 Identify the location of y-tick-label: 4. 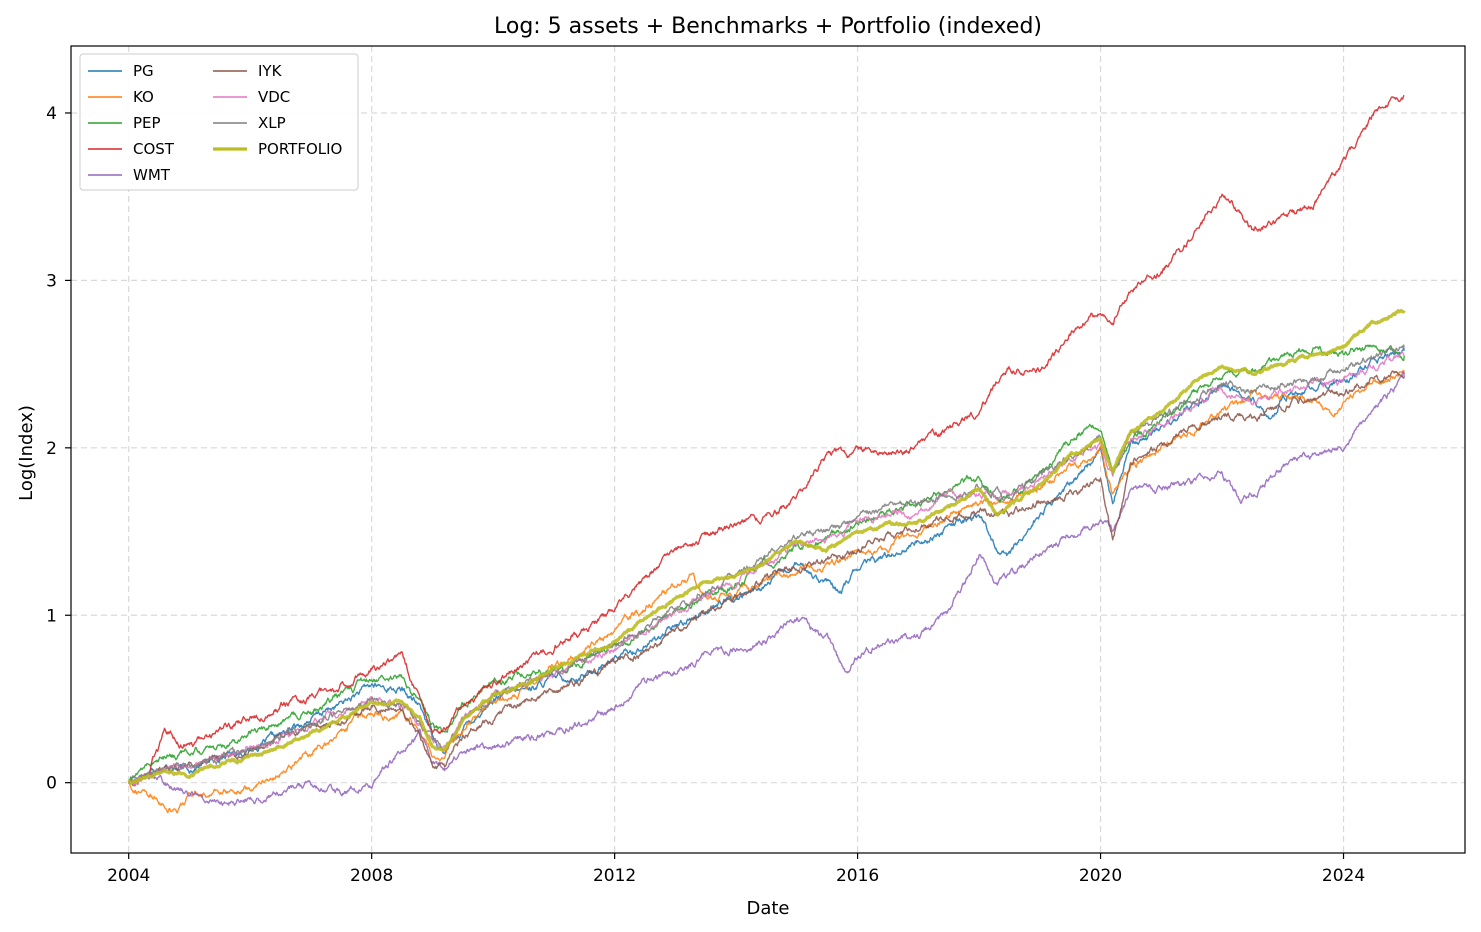
(51, 114).